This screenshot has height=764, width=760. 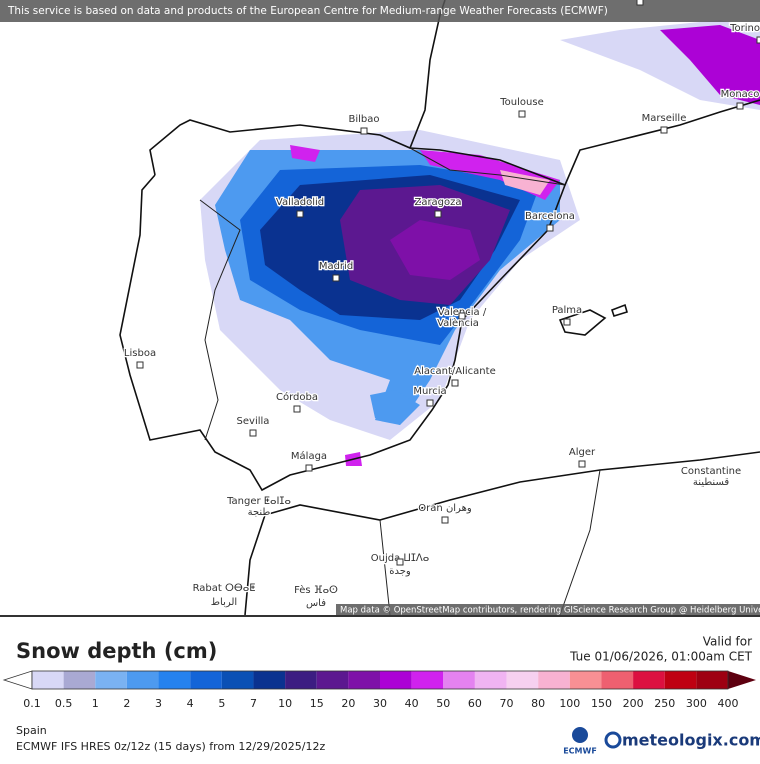 I want to click on legend-title: Snow depth (cm), so click(x=116, y=651).